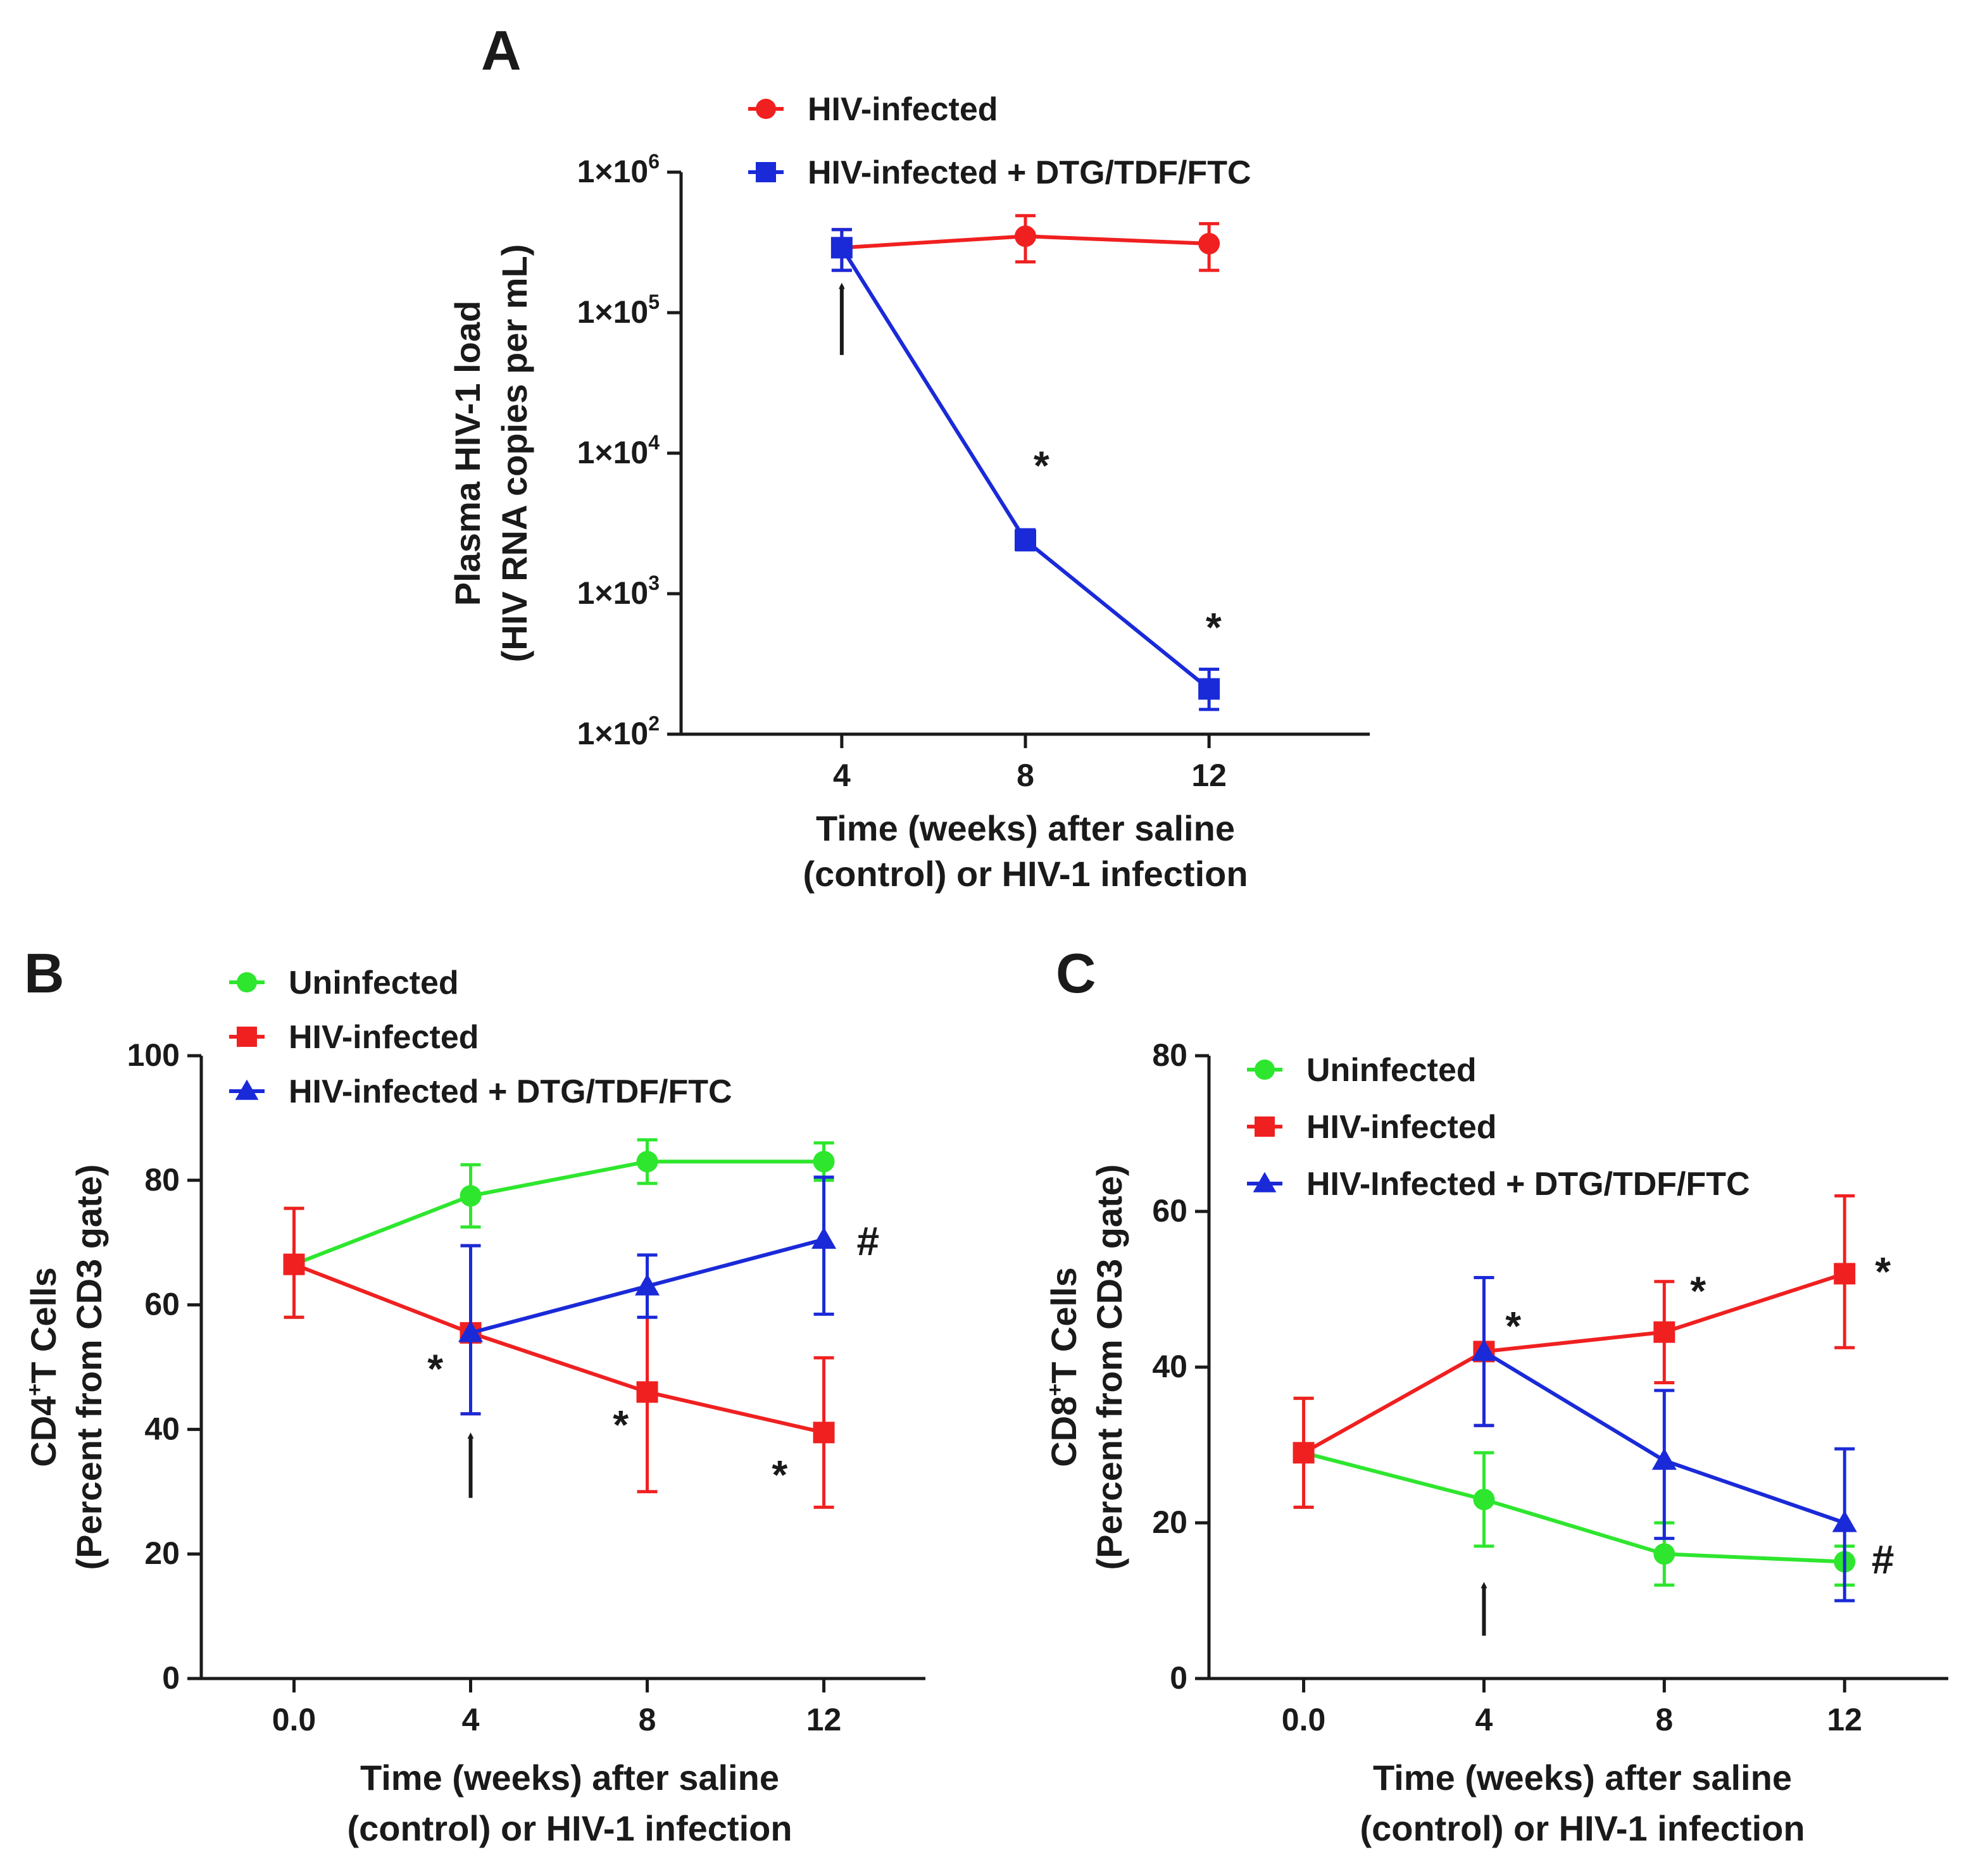 The width and height of the screenshot is (1966, 1876). I want to click on y-tick-label: 100, so click(153, 1055).